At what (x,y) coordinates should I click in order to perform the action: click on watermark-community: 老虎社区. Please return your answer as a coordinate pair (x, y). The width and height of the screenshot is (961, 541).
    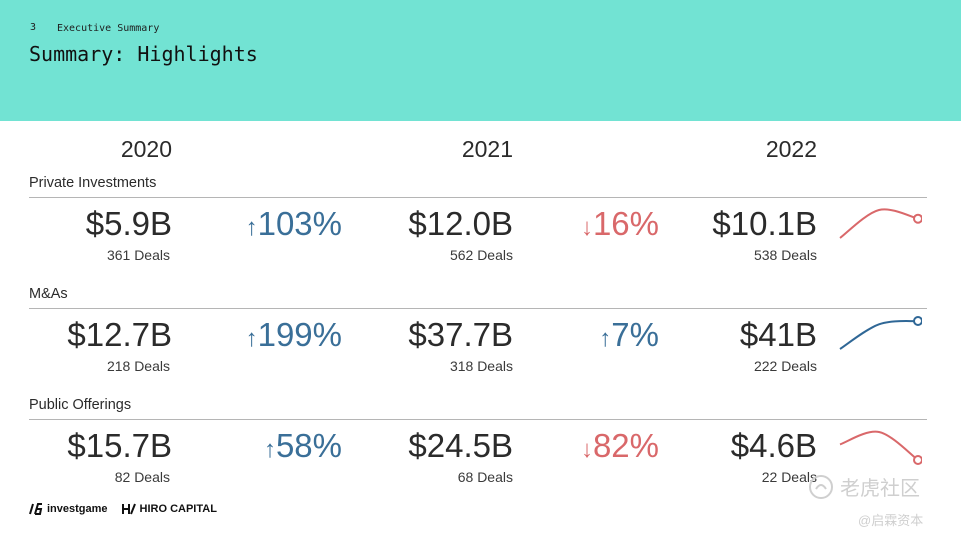
    Looking at the image, I should click on (864, 486).